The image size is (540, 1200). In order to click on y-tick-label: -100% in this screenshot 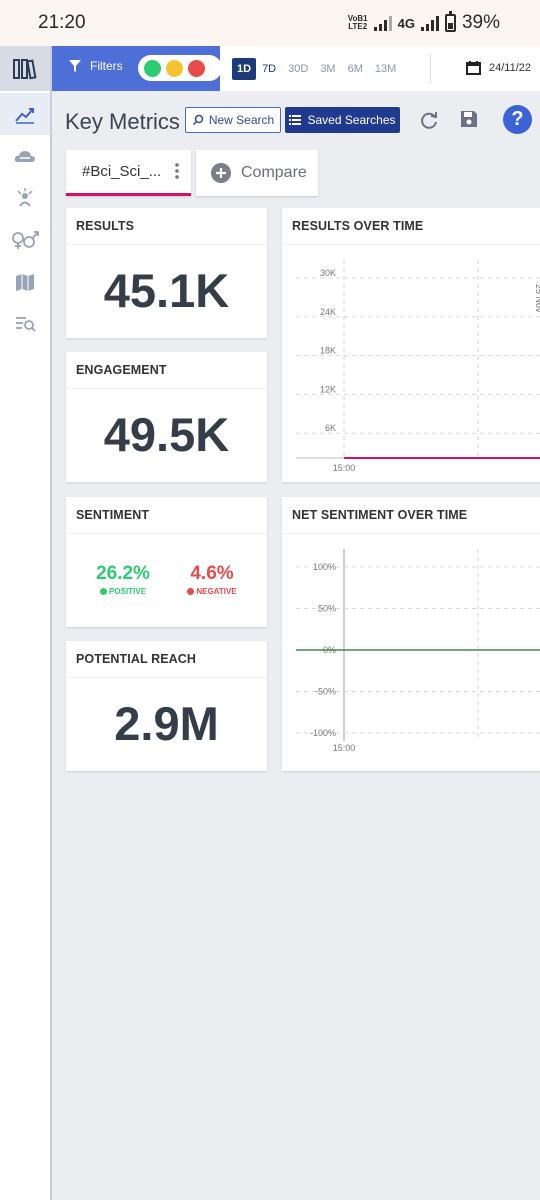, I will do `click(323, 733)`.